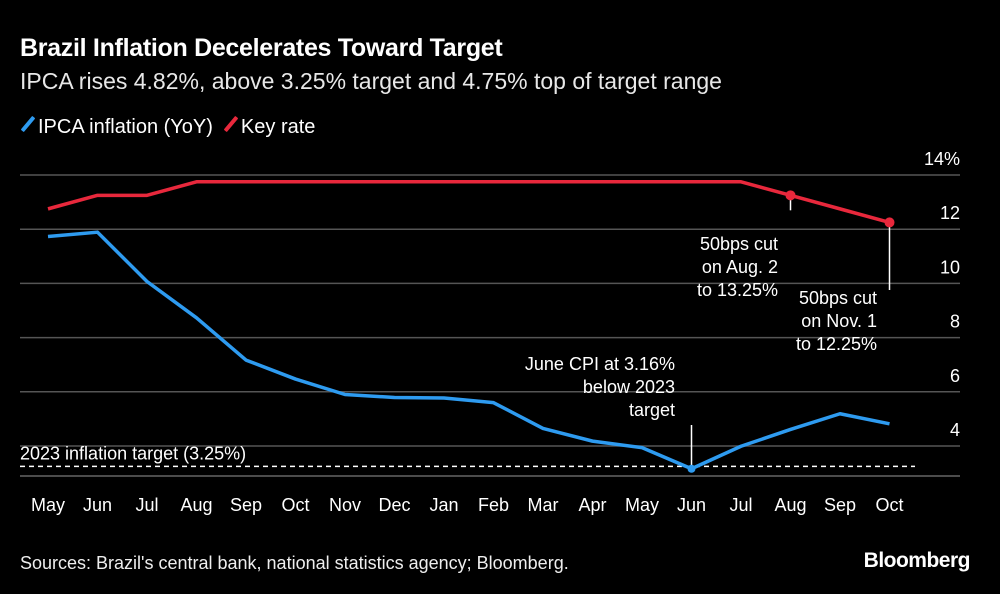 The width and height of the screenshot is (1000, 594). Describe the element at coordinates (955, 322) in the screenshot. I see `y-tick-label: 8` at that location.